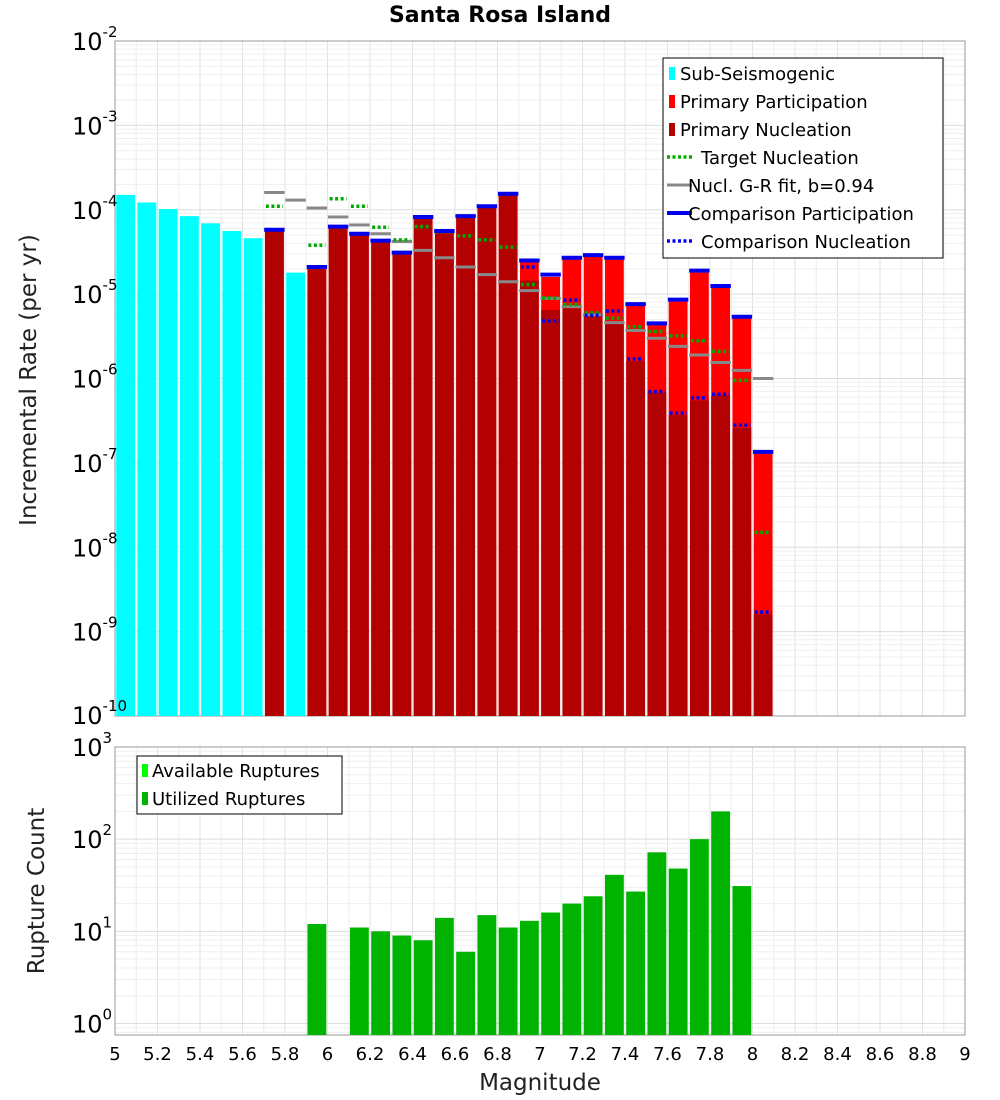 This screenshot has width=1000, height=1100. Describe the element at coordinates (95, 123) in the screenshot. I see `y-tick-label: 10⁻³` at that location.